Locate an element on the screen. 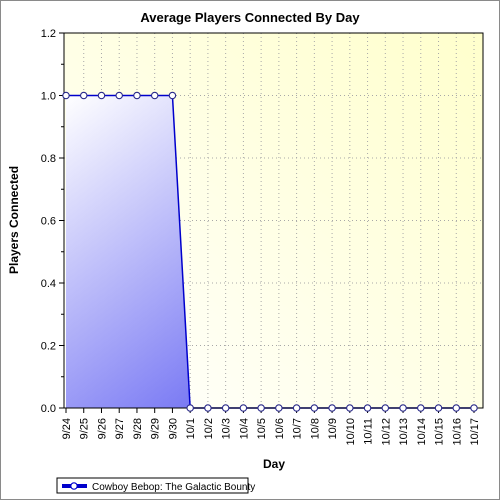  x-tick-label: 10/9 is located at coordinates (333, 428).